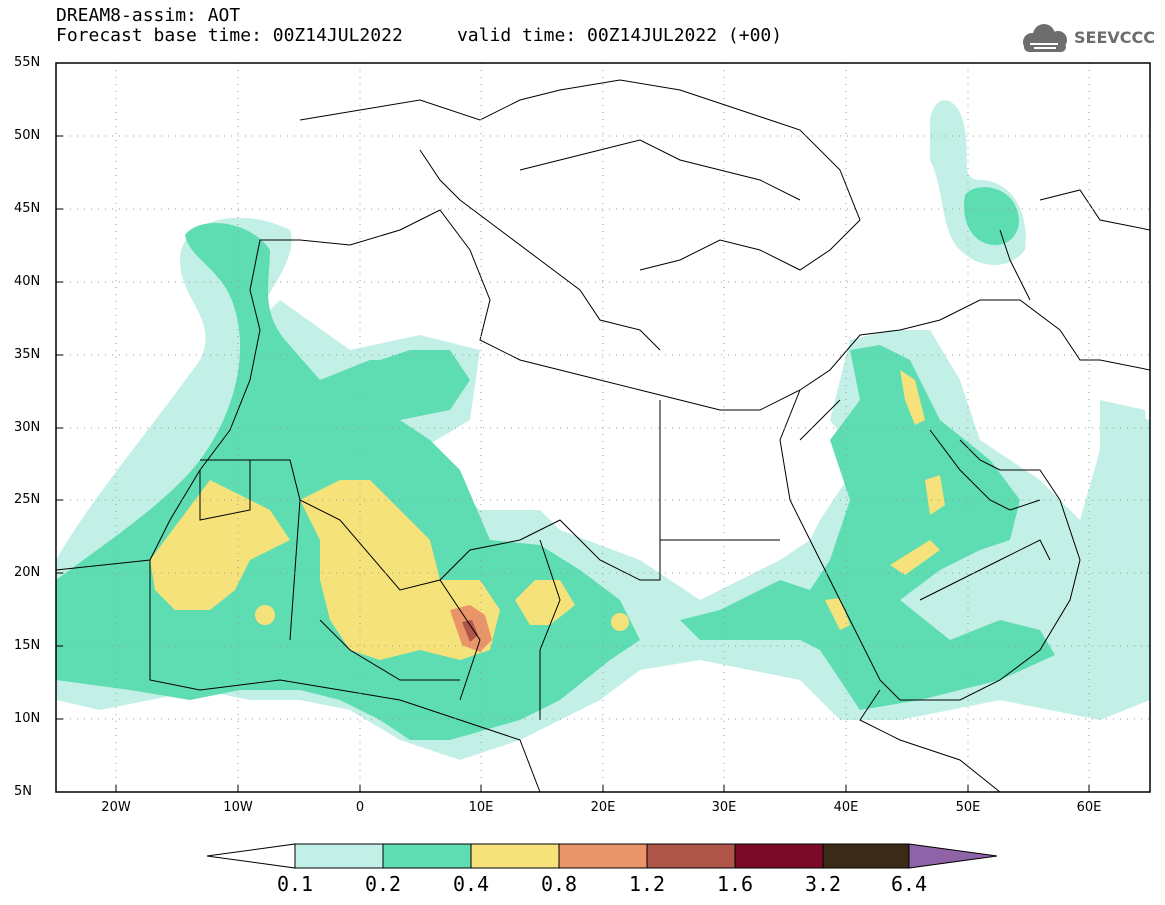 The height and width of the screenshot is (905, 1165). I want to click on lat-label: 55N, so click(27, 62).